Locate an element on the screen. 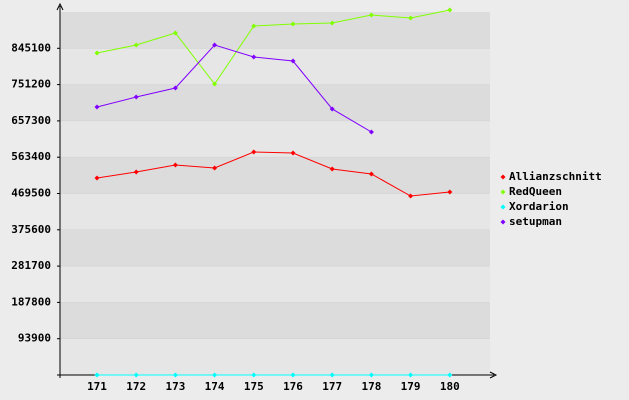 This screenshot has width=629, height=400. x-axis-arrow is located at coordinates (493, 375).